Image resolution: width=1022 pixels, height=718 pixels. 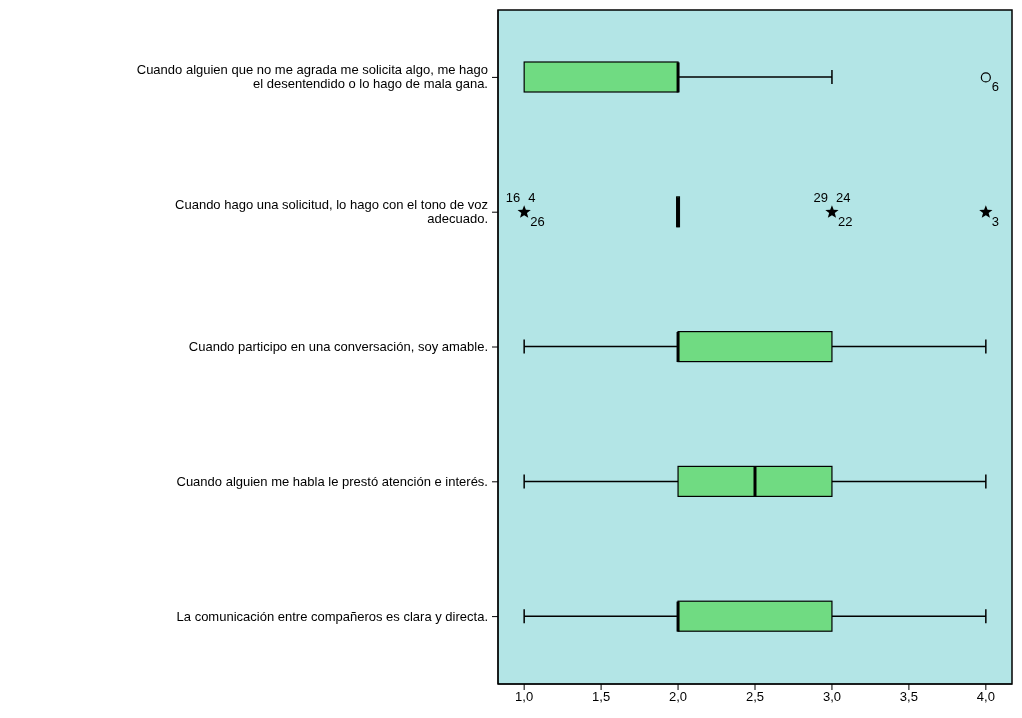 What do you see at coordinates (908, 697) in the screenshot?
I see `x-tick-label: 3,5` at bounding box center [908, 697].